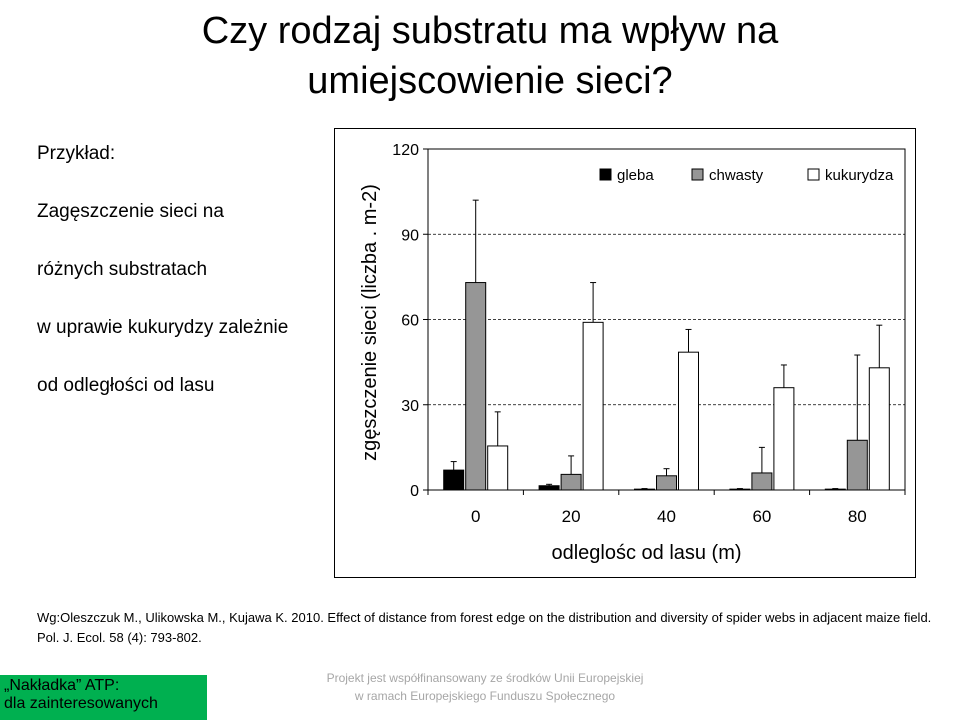 The height and width of the screenshot is (720, 960). What do you see at coordinates (736, 175) in the screenshot?
I see `legend-label-chwasty: chwasty` at bounding box center [736, 175].